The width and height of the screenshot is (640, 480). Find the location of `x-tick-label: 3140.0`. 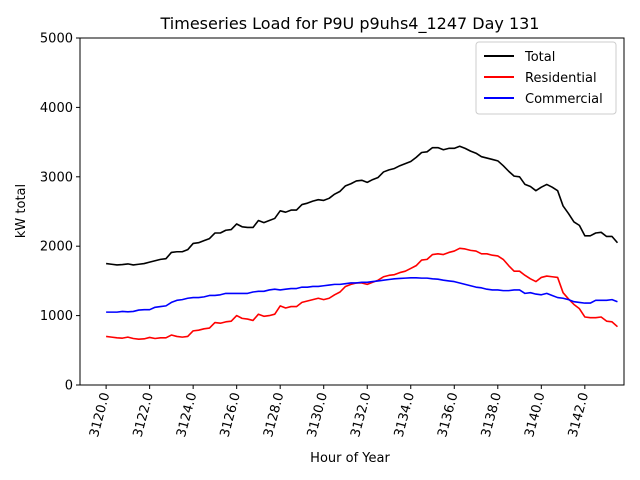

x-tick-label: 3140.0 is located at coordinates (535, 415).